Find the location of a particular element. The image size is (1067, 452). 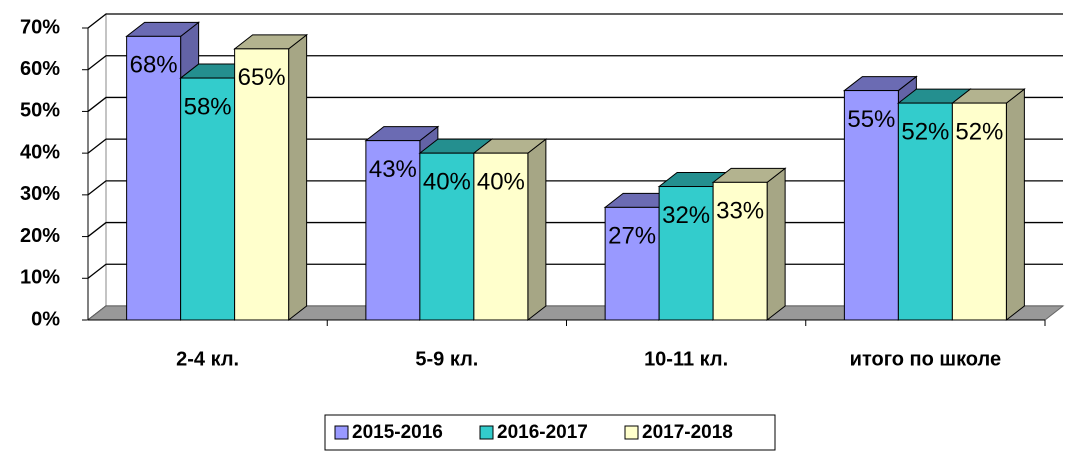

value-label: 43% is located at coordinates (393, 169).